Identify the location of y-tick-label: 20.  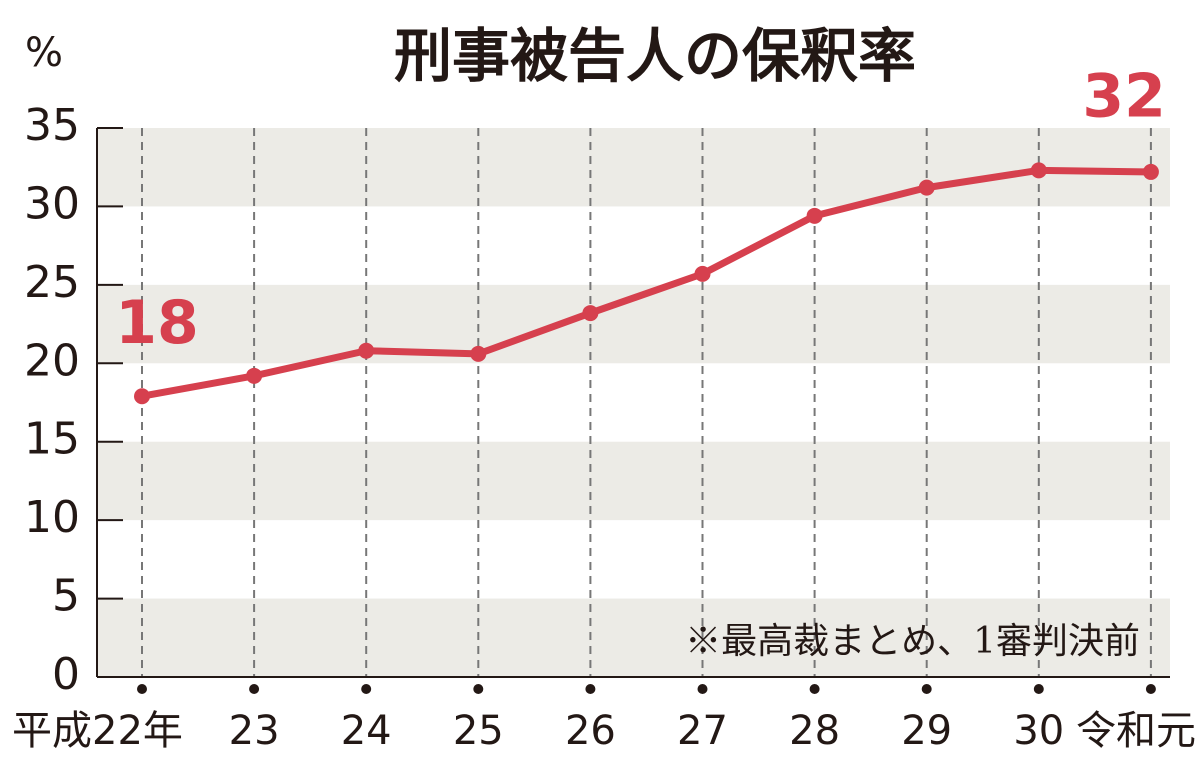
(52, 360).